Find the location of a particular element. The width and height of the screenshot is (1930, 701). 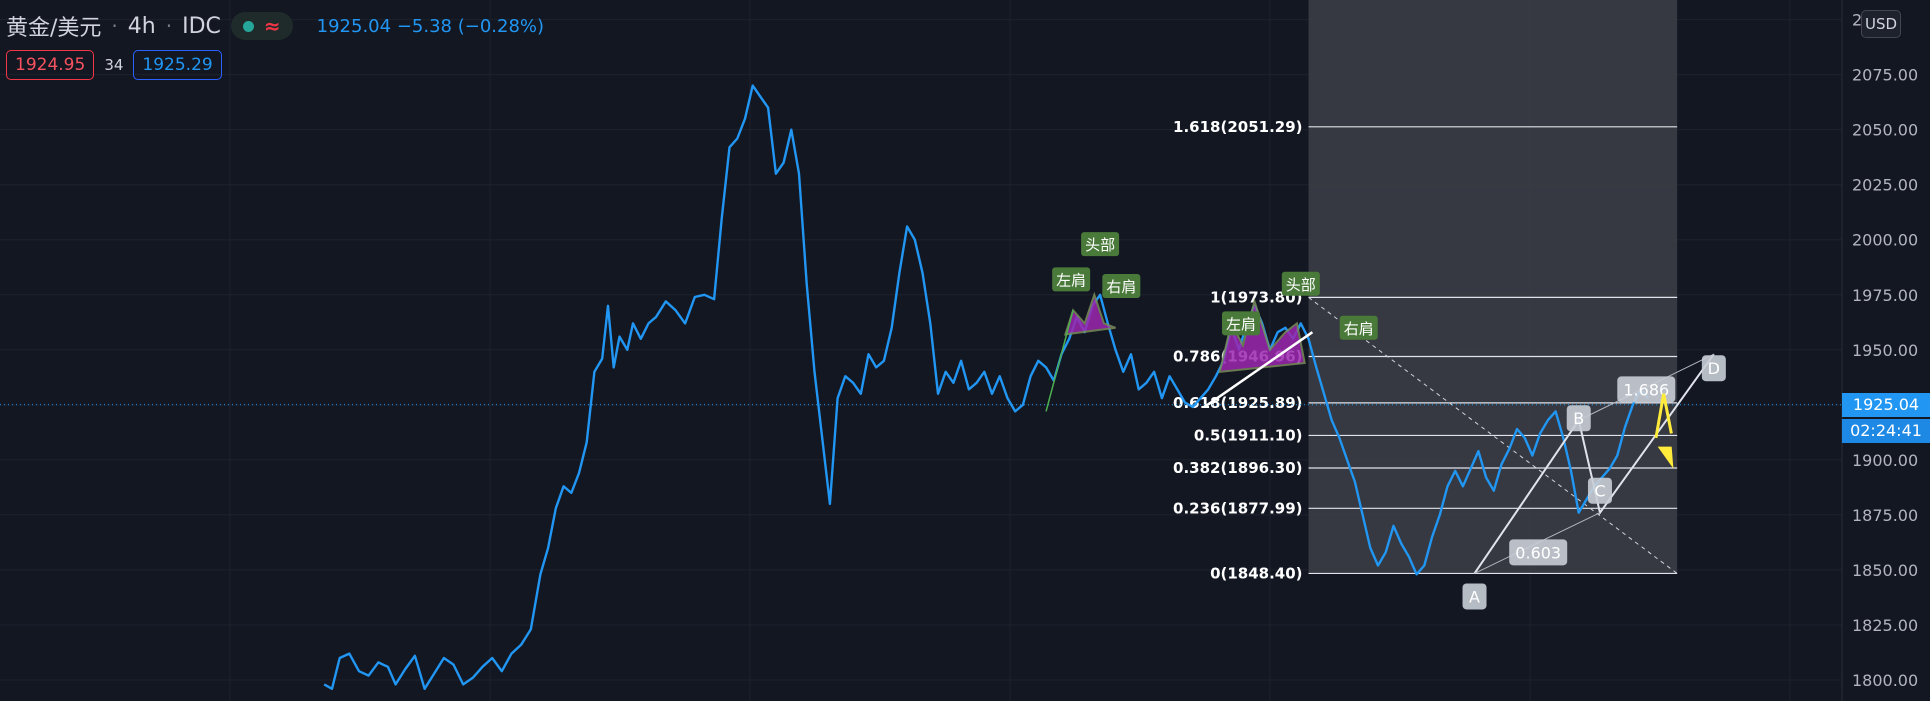

hs2-head-label: 头部 is located at coordinates (1300, 283).